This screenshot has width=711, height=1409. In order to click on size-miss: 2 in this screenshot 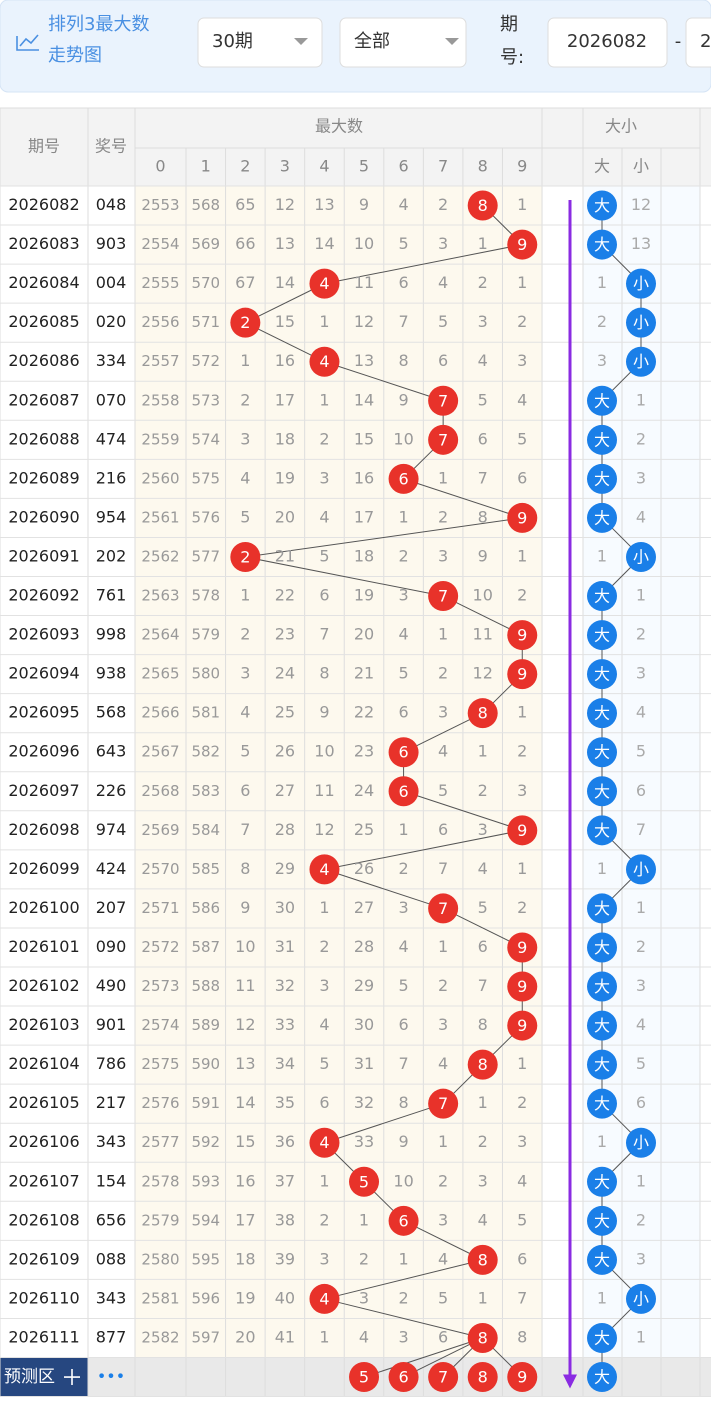, I will do `click(641, 438)`.